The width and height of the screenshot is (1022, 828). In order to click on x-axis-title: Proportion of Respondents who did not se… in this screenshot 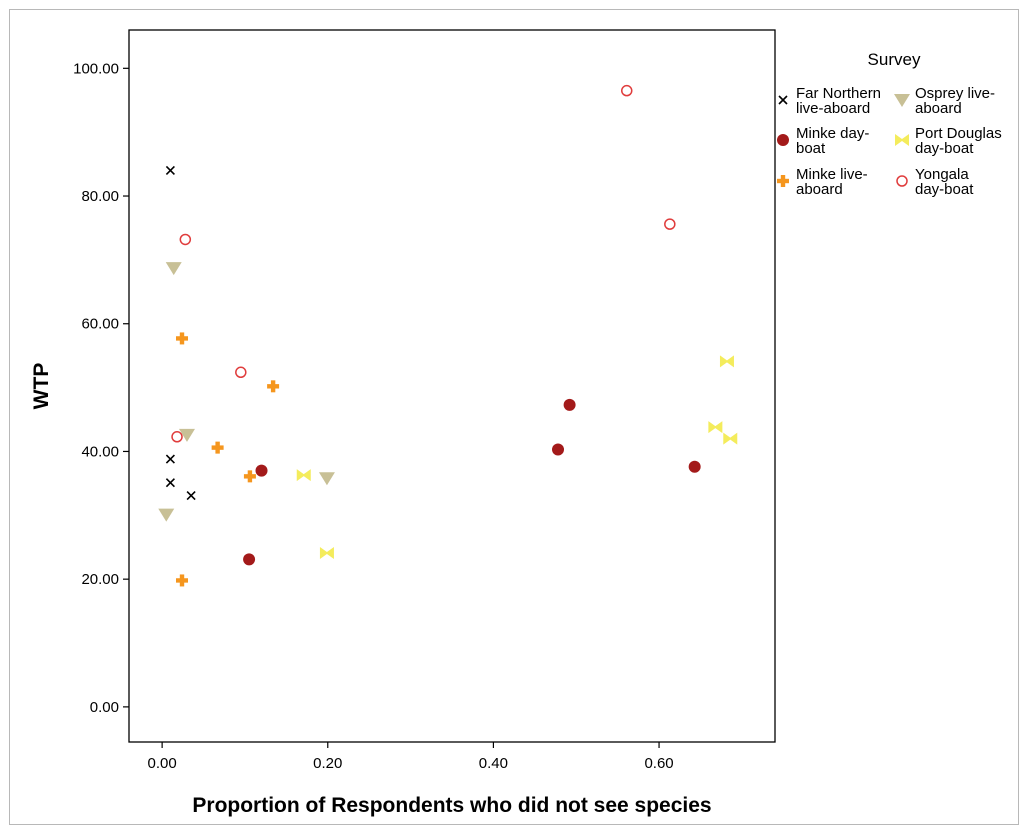, I will do `click(451, 805)`.